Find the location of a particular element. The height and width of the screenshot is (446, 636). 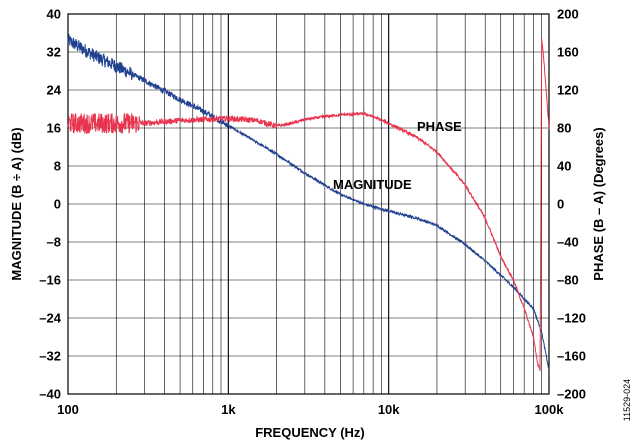

y-left-tick-label: 24 is located at coordinates (54, 90).